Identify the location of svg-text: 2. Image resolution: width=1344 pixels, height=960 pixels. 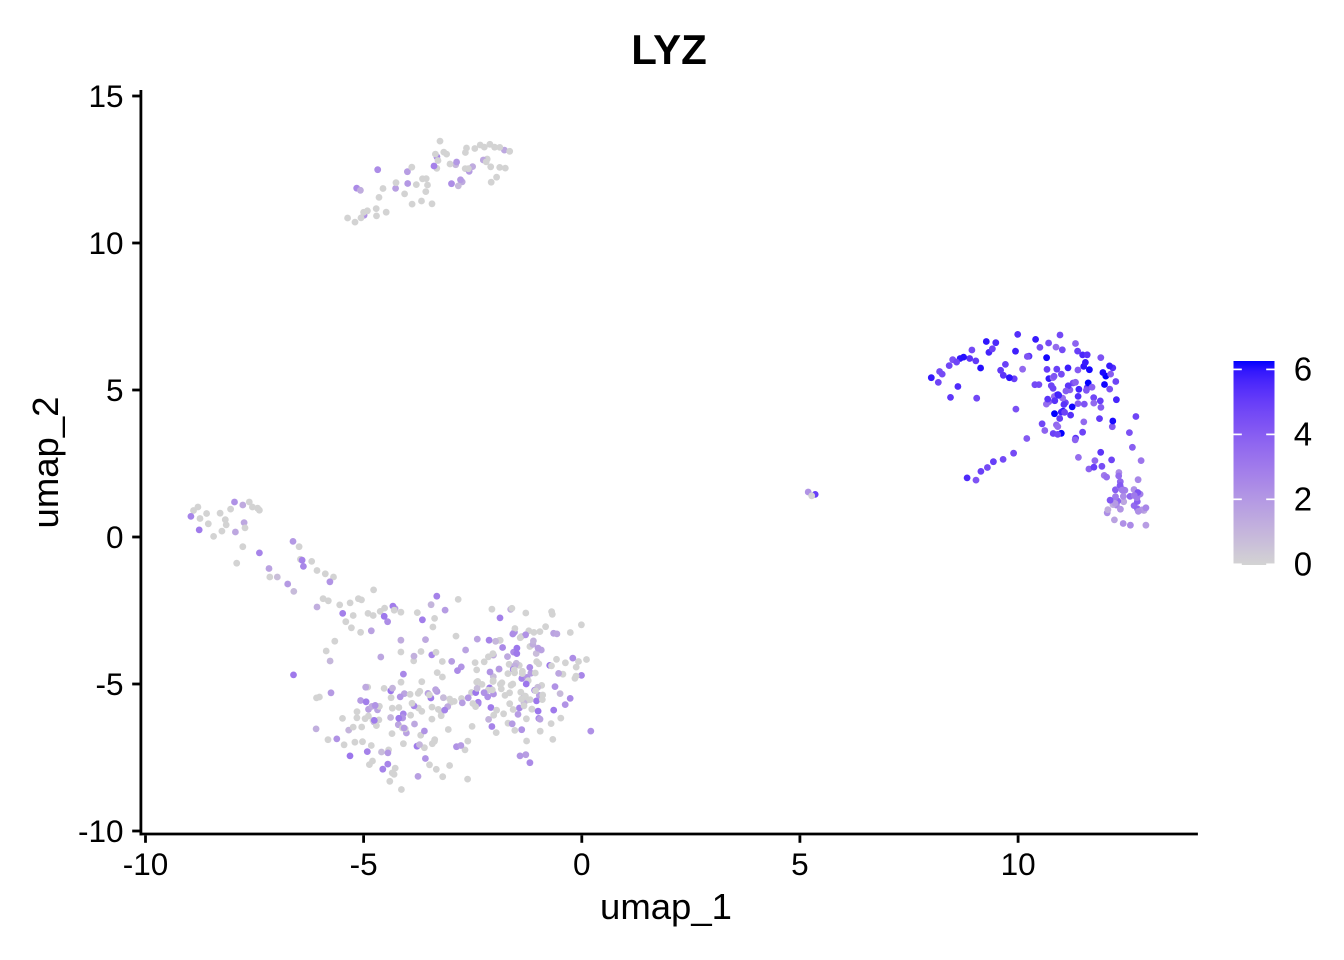
(1303, 499).